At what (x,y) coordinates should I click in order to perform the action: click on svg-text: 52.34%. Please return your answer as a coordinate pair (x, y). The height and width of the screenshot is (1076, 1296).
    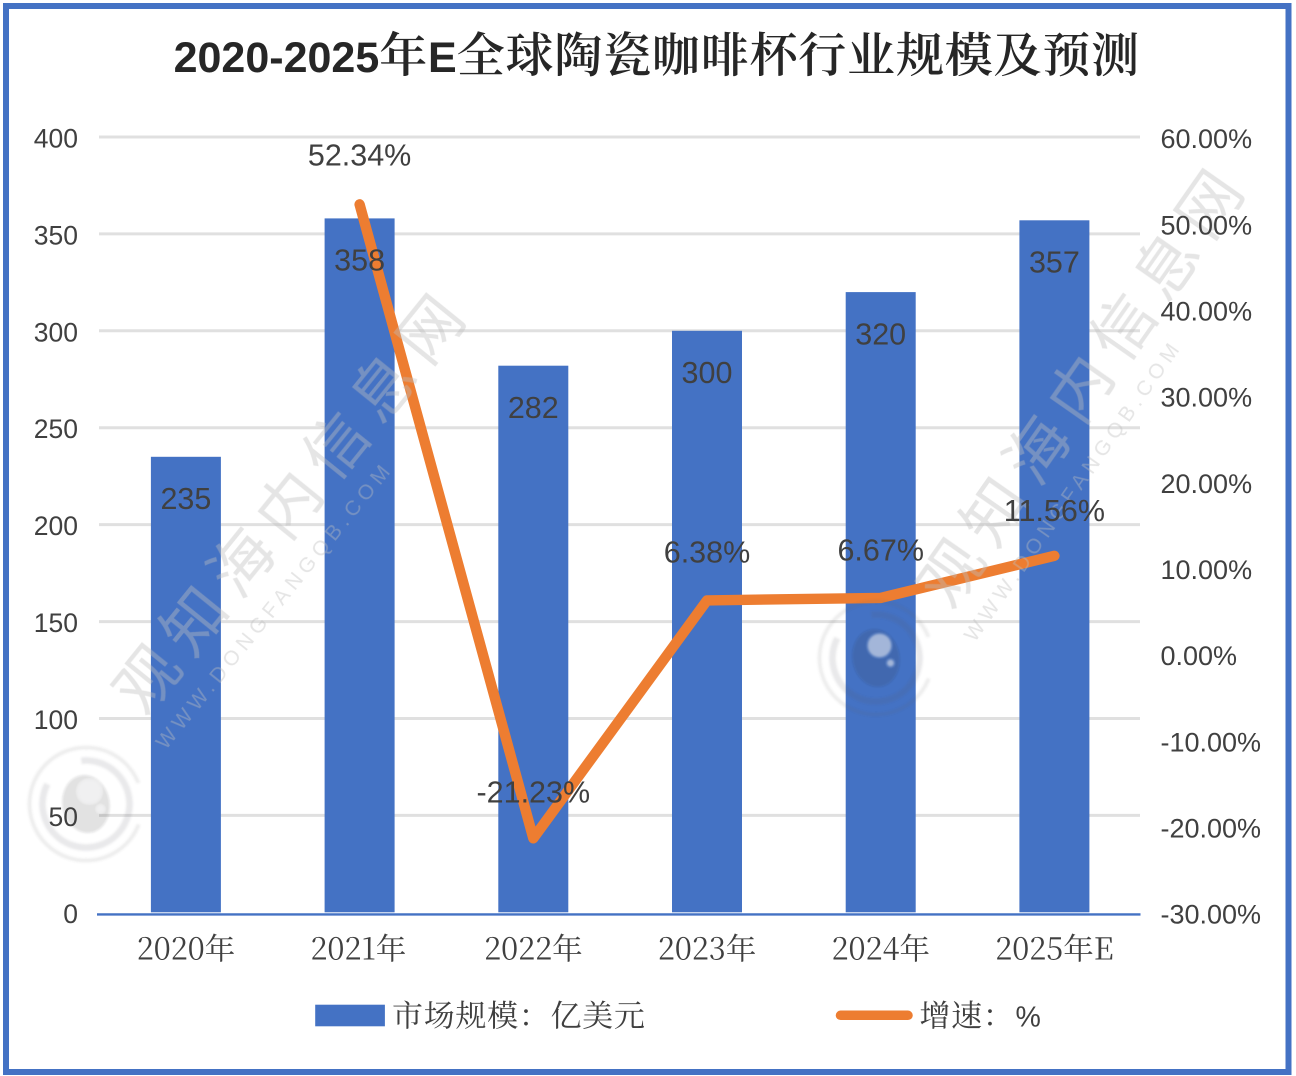
    Looking at the image, I should click on (359, 155).